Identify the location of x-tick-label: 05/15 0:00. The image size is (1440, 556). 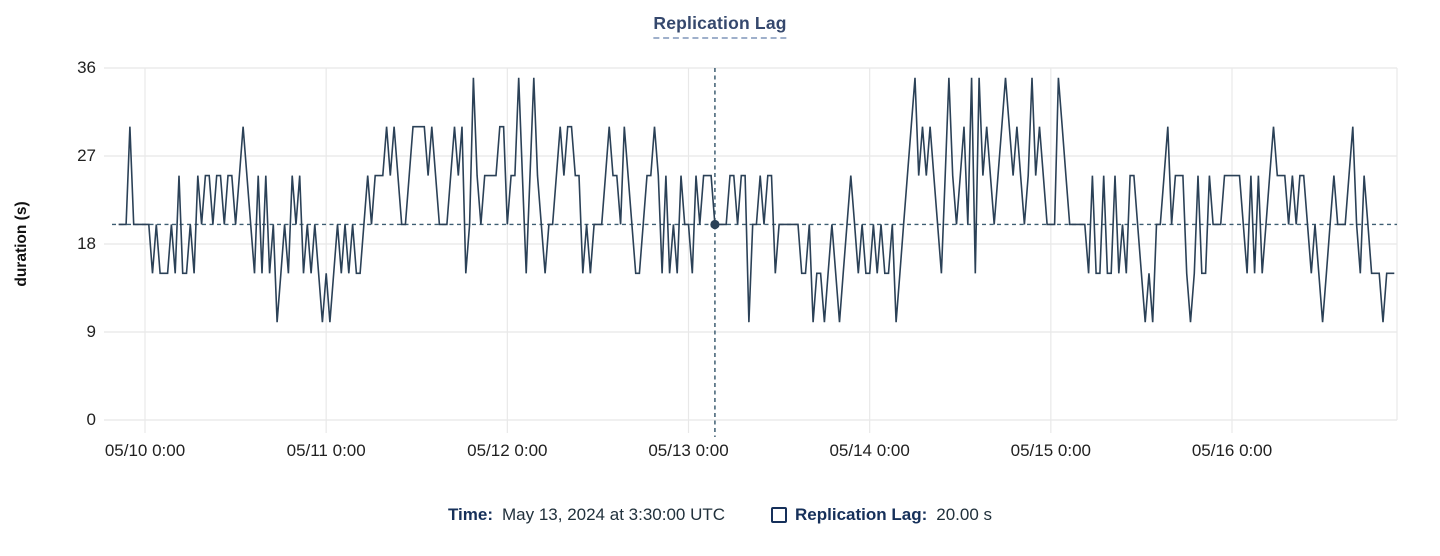
(1050, 450).